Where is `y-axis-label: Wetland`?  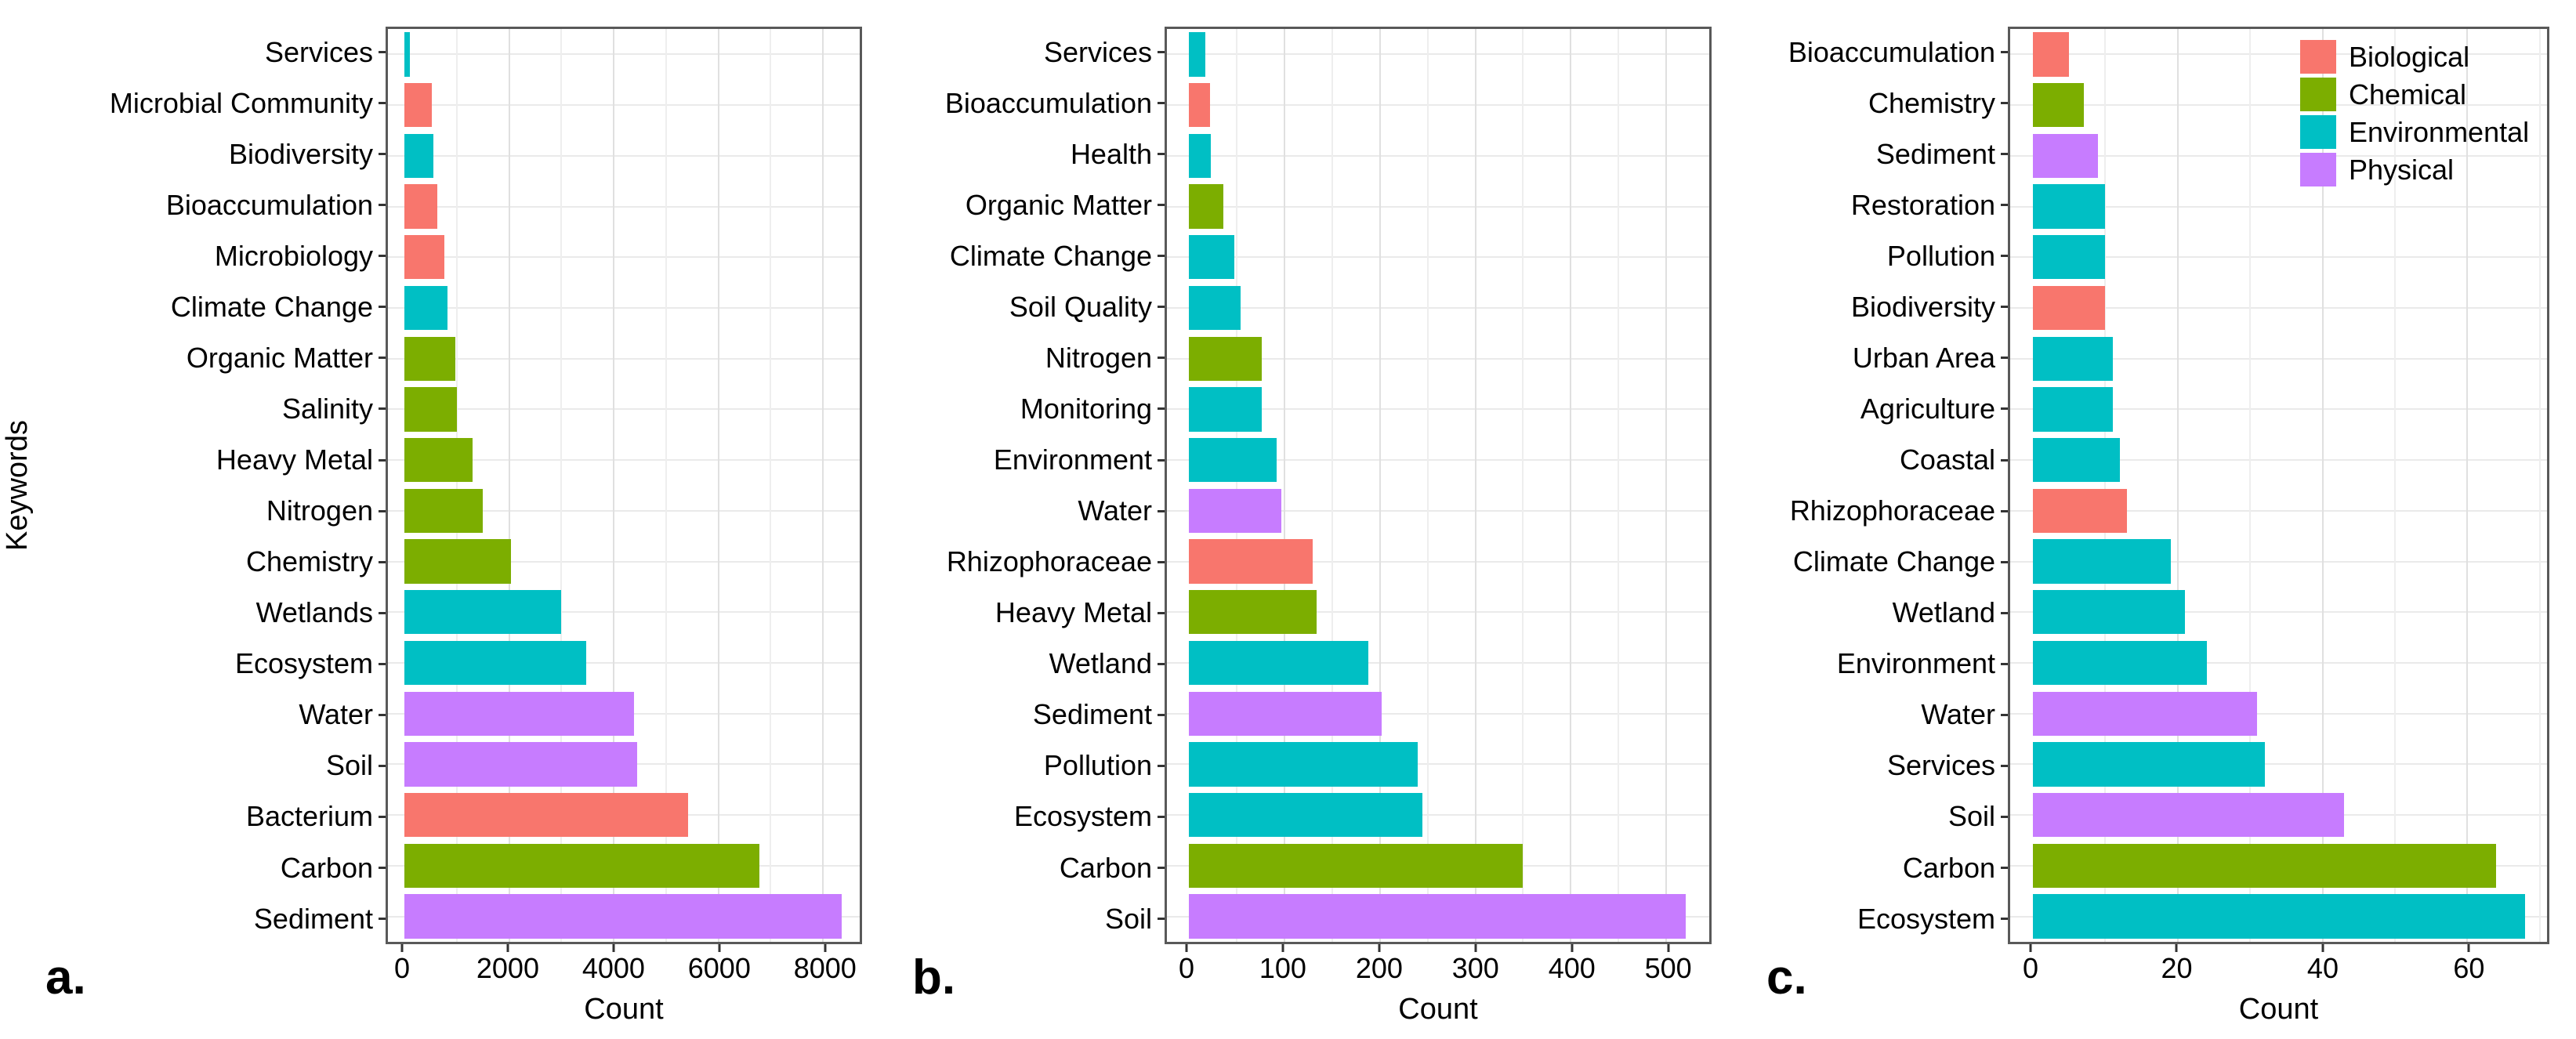
y-axis-label: Wetland is located at coordinates (1943, 612).